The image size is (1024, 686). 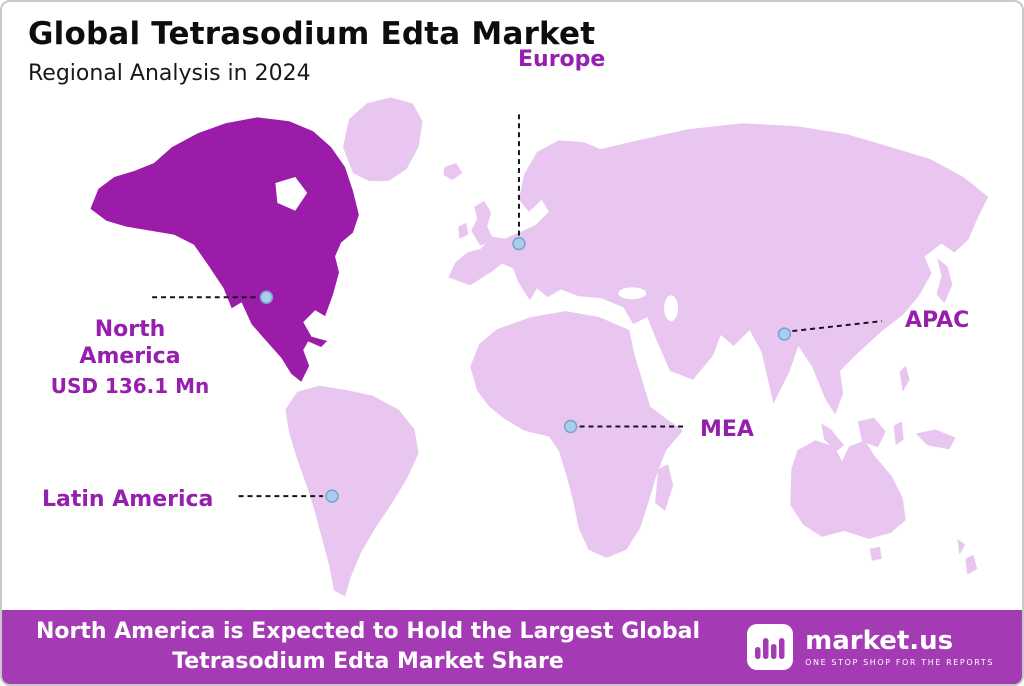 I want to click on island-japan, so click(x=944, y=281).